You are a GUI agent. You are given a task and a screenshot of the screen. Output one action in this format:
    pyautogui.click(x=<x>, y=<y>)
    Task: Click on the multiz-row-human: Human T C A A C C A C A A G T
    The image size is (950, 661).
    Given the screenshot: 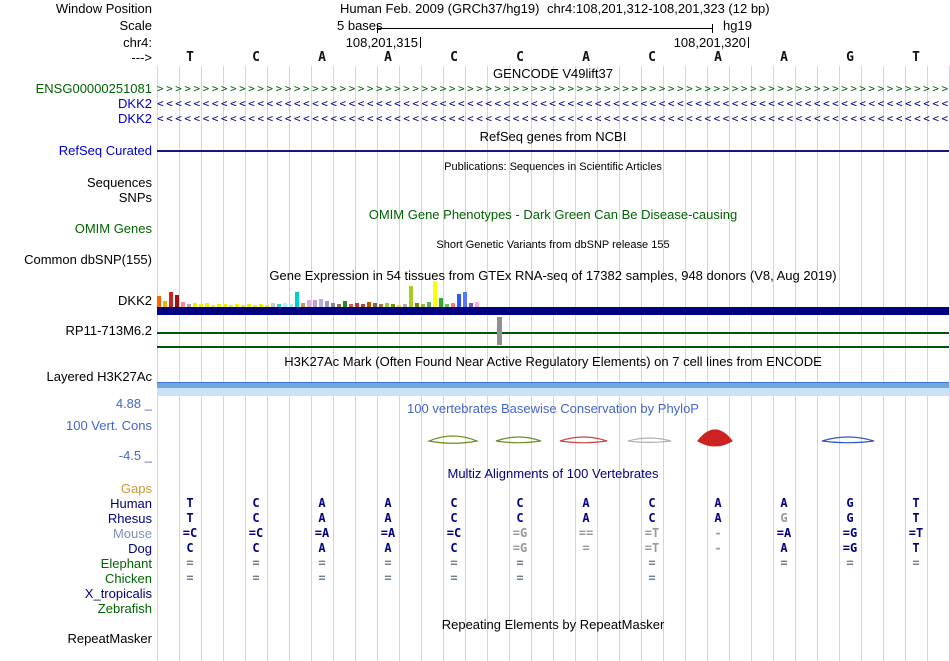 What is the action you would take?
    pyautogui.click(x=475, y=503)
    